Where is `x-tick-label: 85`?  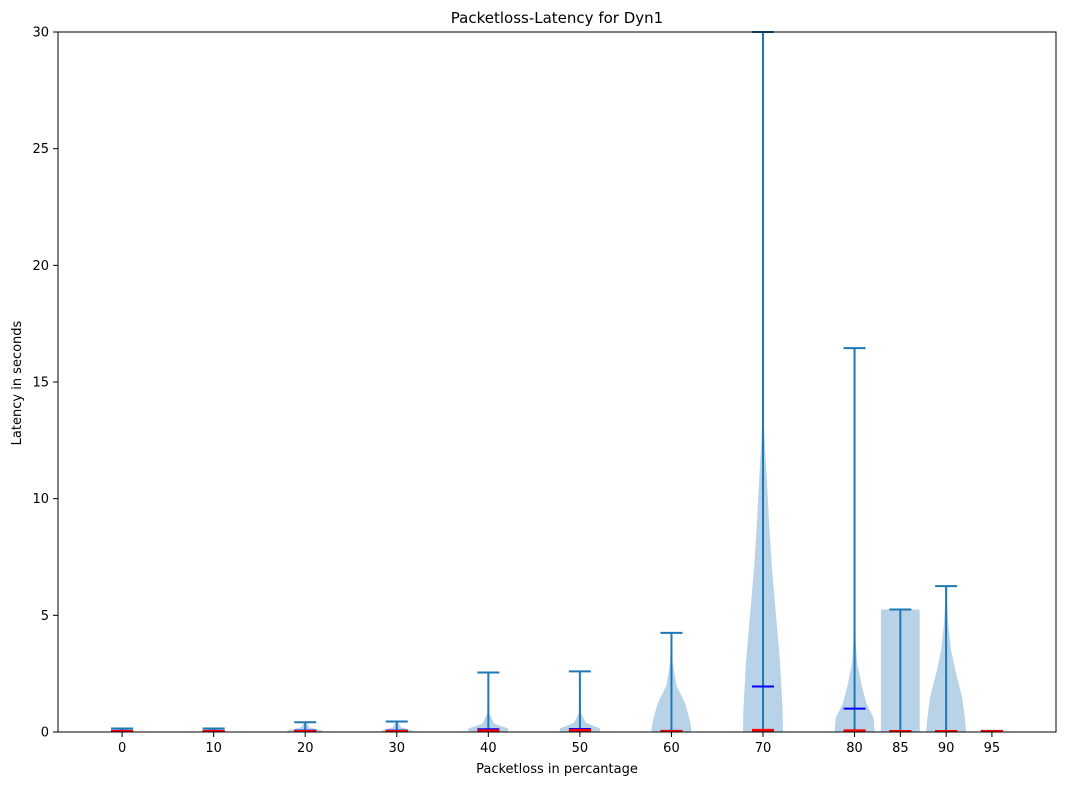
x-tick-label: 85 is located at coordinates (900, 748).